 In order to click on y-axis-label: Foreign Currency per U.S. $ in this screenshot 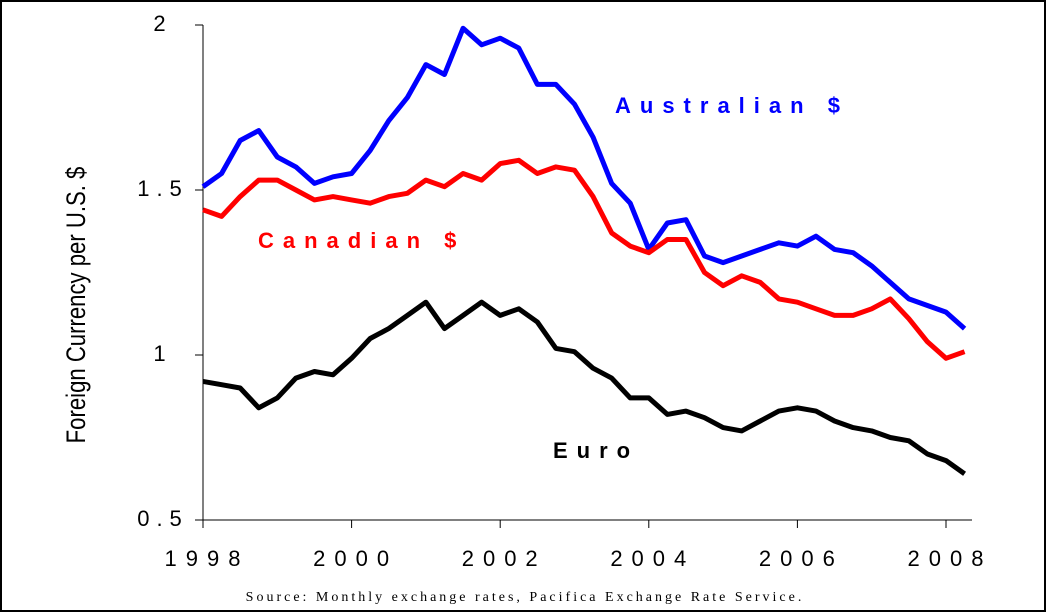, I will do `click(77, 304)`.